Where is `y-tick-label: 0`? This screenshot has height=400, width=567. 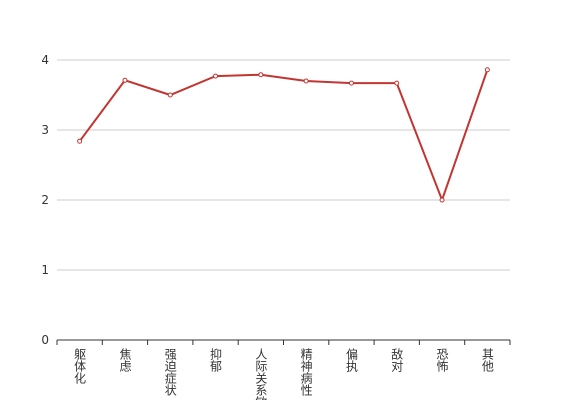
y-tick-label: 0 is located at coordinates (45, 340).